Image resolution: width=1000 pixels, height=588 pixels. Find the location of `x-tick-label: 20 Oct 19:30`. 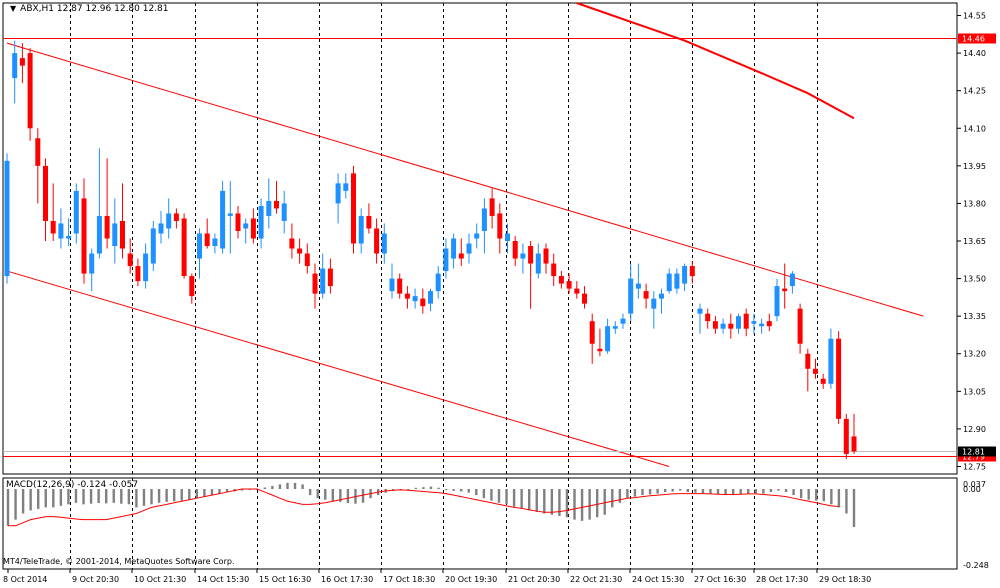

x-tick-label: 20 Oct 19:30 is located at coordinates (471, 579).